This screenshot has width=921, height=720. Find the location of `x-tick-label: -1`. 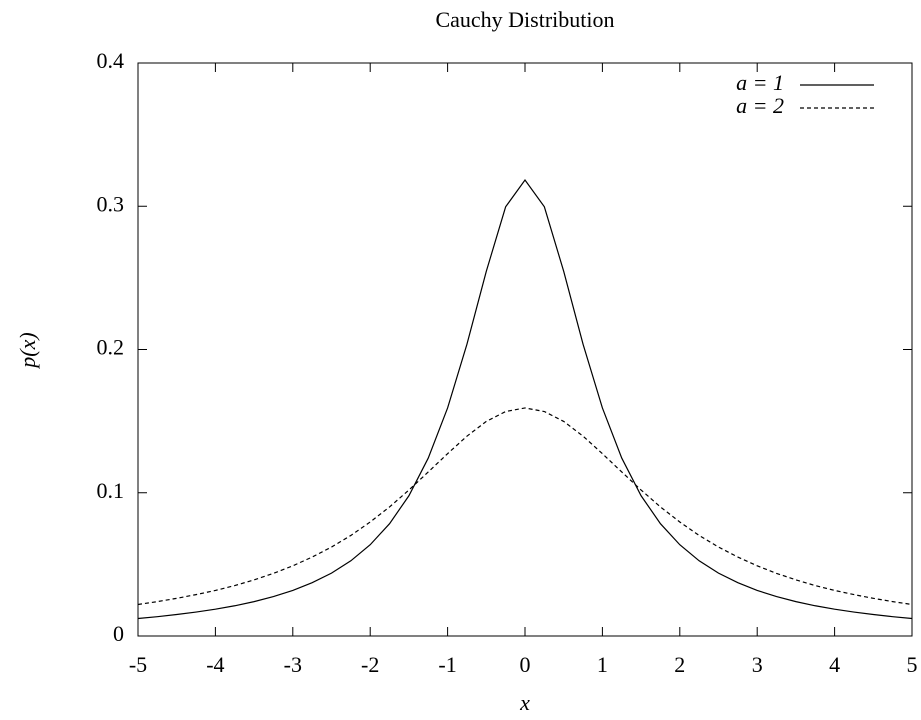

x-tick-label: -1 is located at coordinates (447, 664).